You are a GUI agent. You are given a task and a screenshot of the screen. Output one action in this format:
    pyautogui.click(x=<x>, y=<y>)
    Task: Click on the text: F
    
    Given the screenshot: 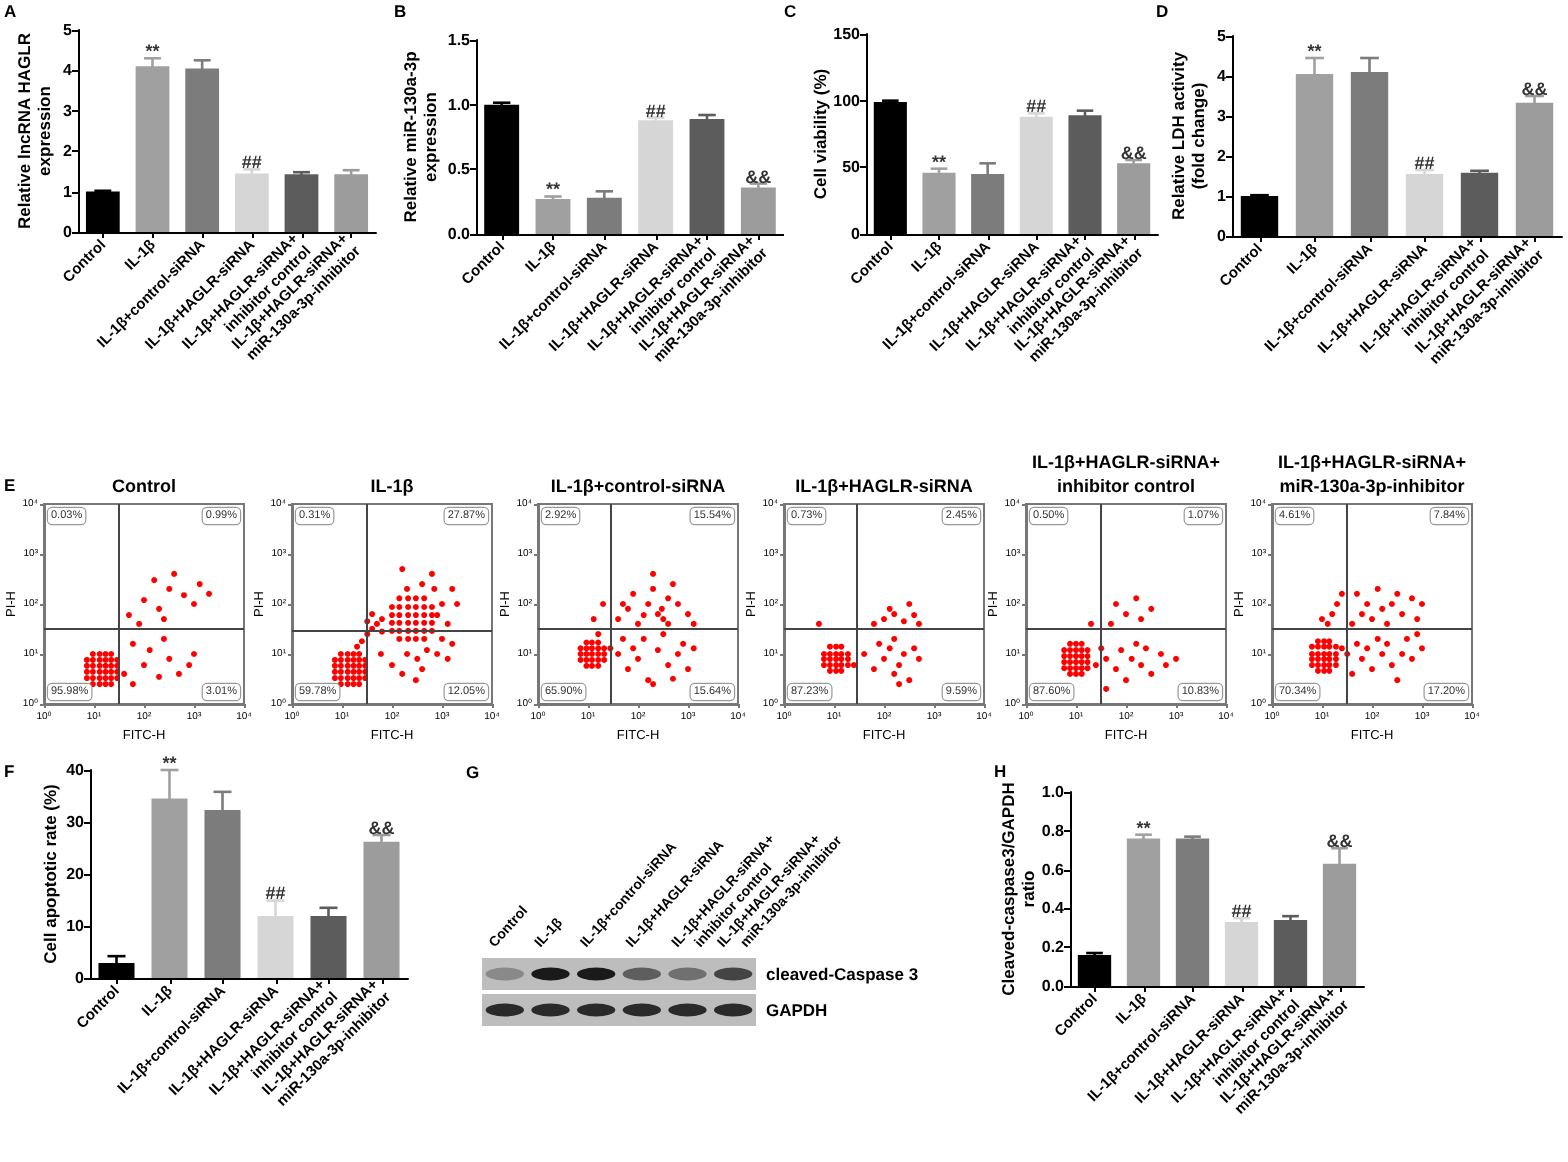 What is the action you would take?
    pyautogui.click(x=9, y=771)
    